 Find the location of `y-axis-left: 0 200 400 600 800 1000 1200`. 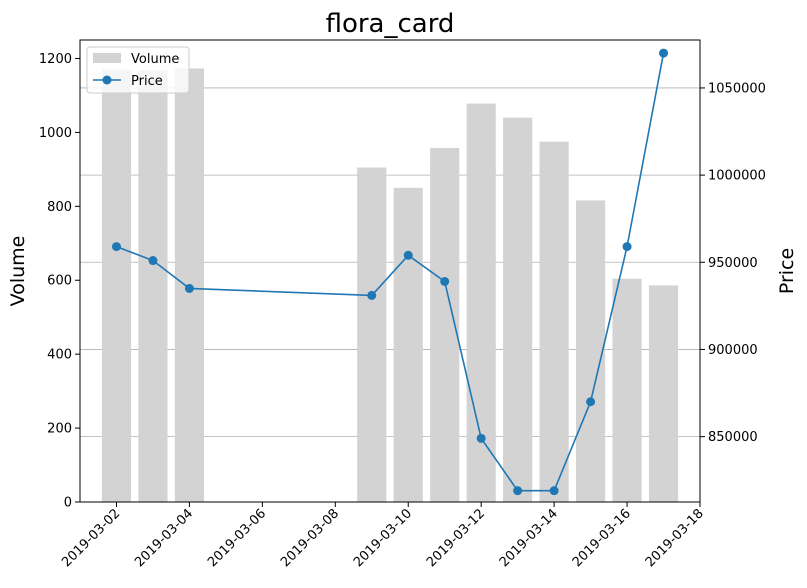

y-axis-left: 0 200 400 600 800 1000 1200 is located at coordinates (59, 281).